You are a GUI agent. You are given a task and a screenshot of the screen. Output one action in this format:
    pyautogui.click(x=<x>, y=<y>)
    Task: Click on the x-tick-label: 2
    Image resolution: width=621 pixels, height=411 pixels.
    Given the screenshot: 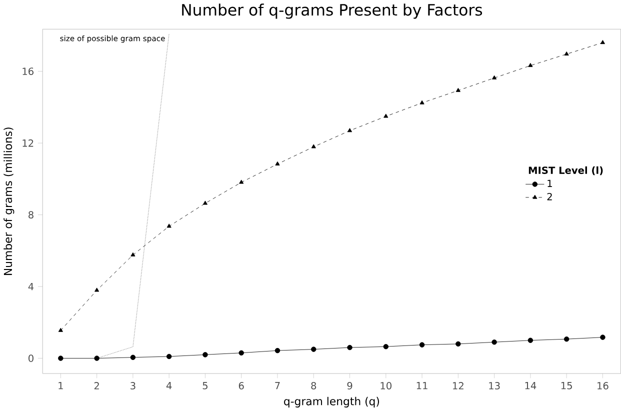 What is the action you would take?
    pyautogui.click(x=96, y=386)
    